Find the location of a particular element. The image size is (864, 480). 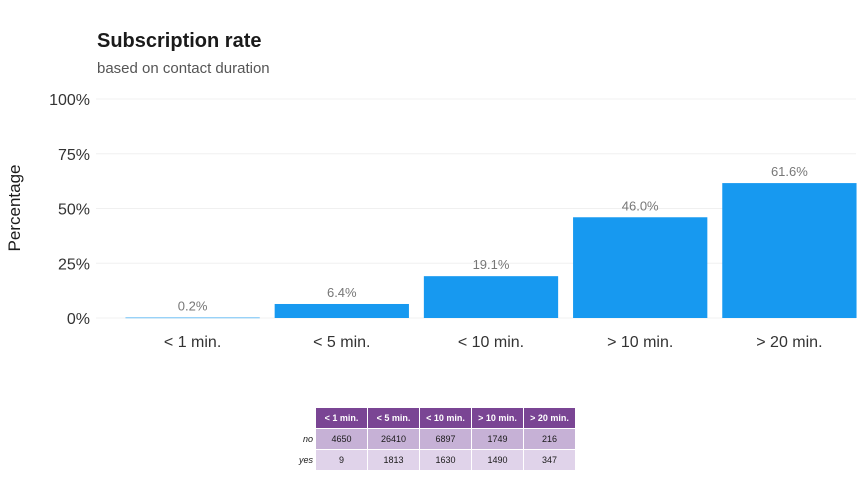

y-tick-label: 100% is located at coordinates (69, 100).